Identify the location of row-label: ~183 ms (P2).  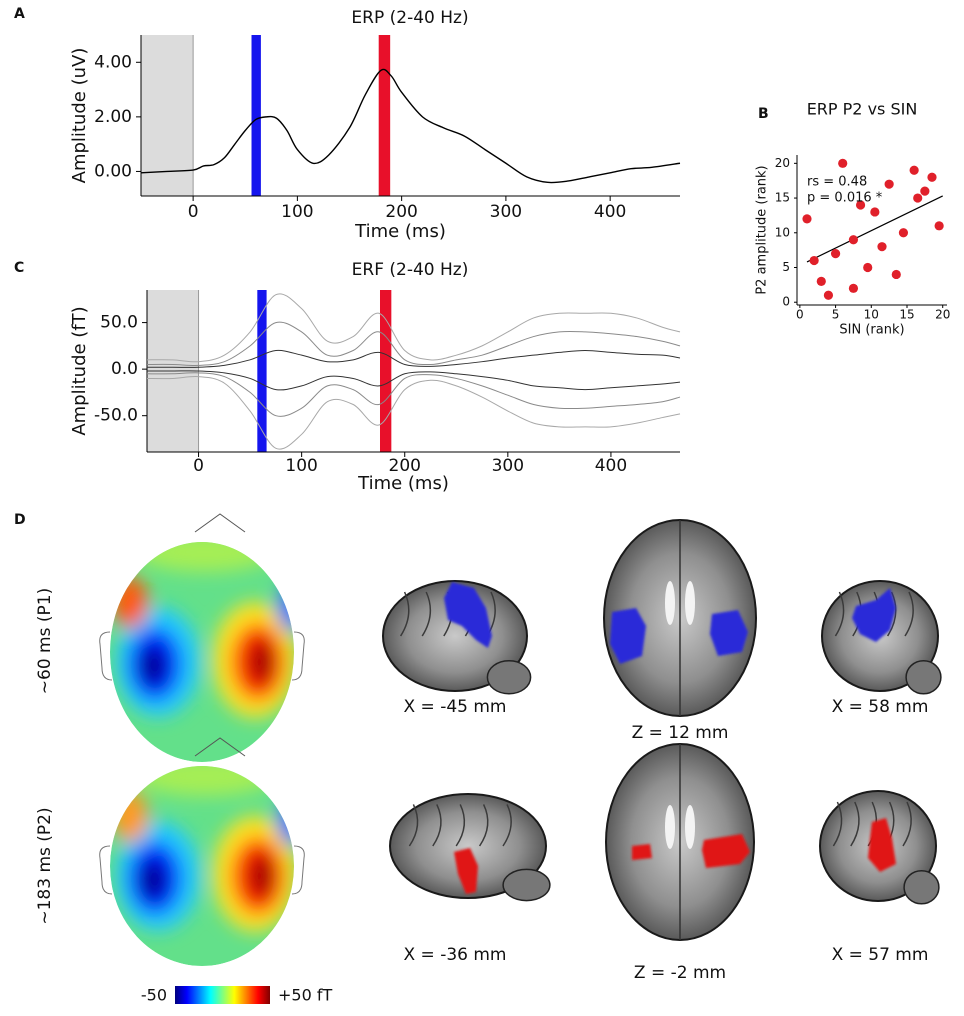
(45, 865).